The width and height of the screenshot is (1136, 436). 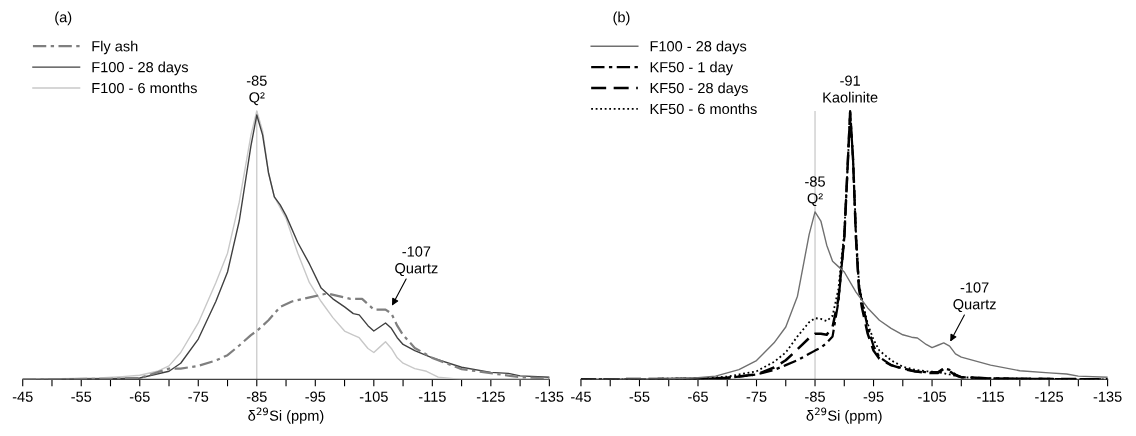 What do you see at coordinates (621, 18) in the screenshot?
I see `chart-title: (b)` at bounding box center [621, 18].